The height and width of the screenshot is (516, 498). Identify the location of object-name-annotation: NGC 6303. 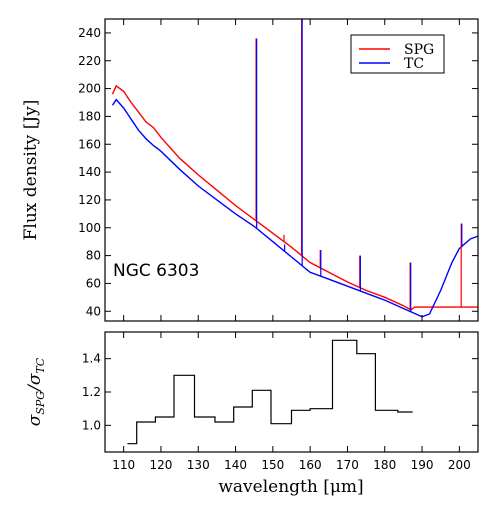
(156, 271).